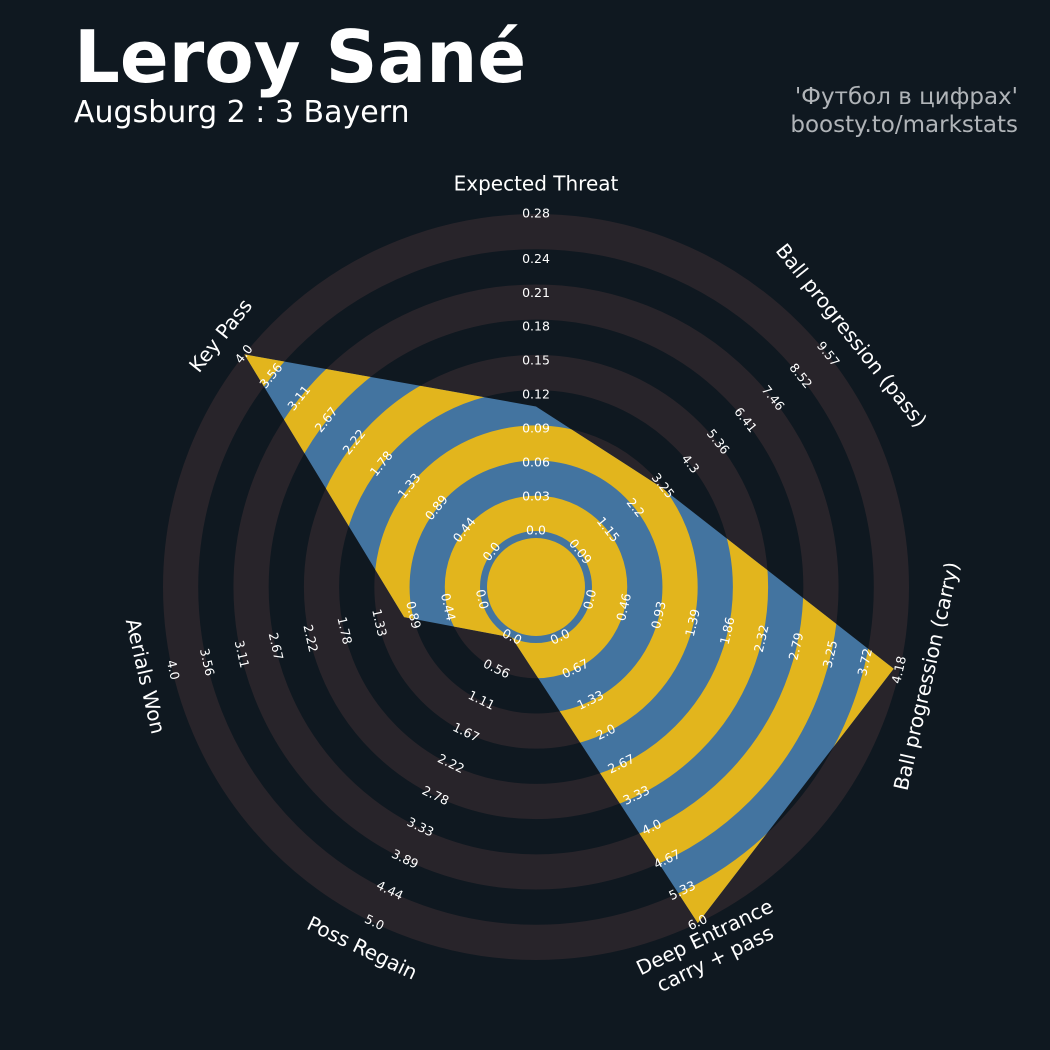 The width and height of the screenshot is (1050, 1050). Describe the element at coordinates (173, 669) in the screenshot. I see `tick-label: 4.0` at that location.